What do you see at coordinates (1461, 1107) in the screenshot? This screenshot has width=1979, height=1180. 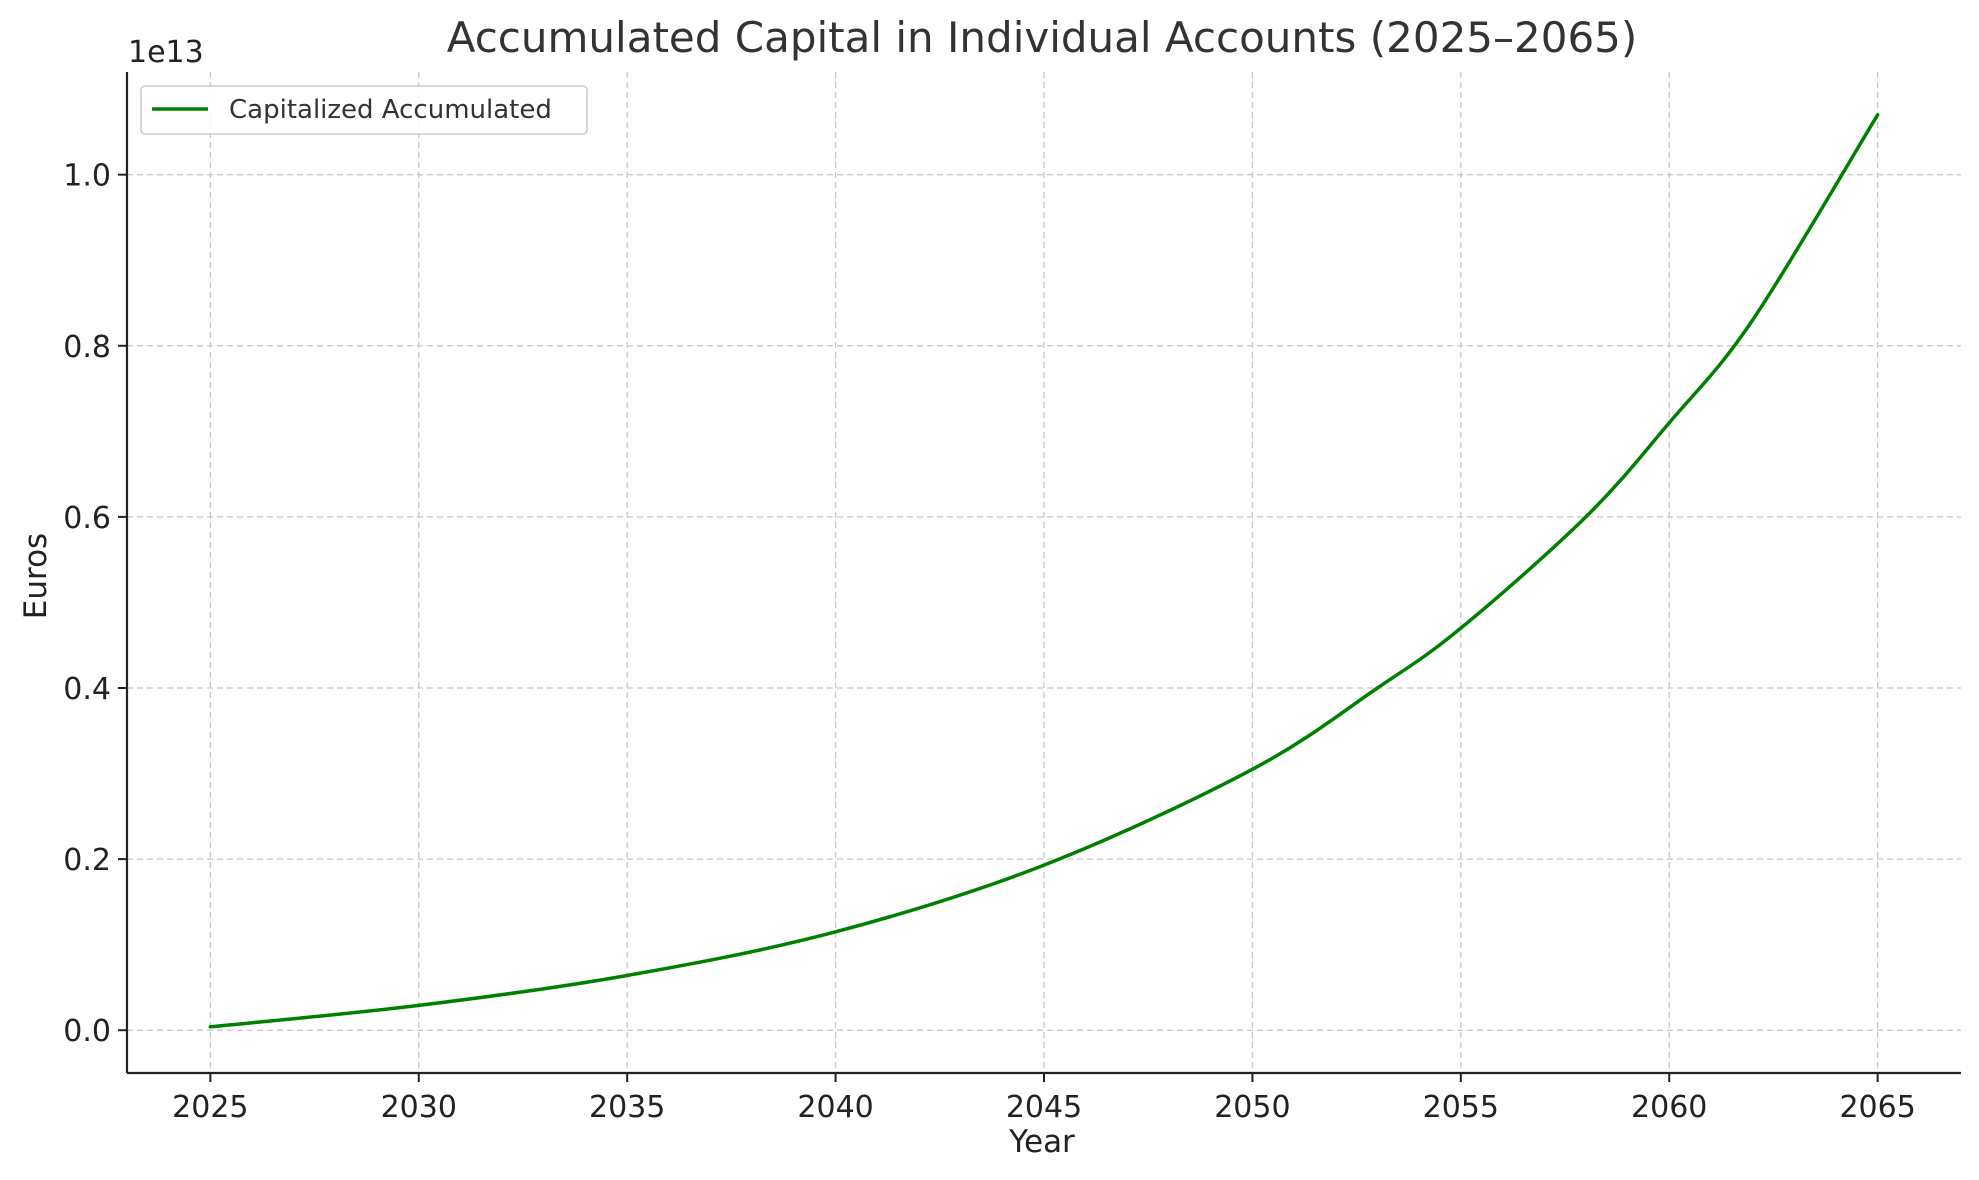 I see `x-tick-label-2055: 2055` at bounding box center [1461, 1107].